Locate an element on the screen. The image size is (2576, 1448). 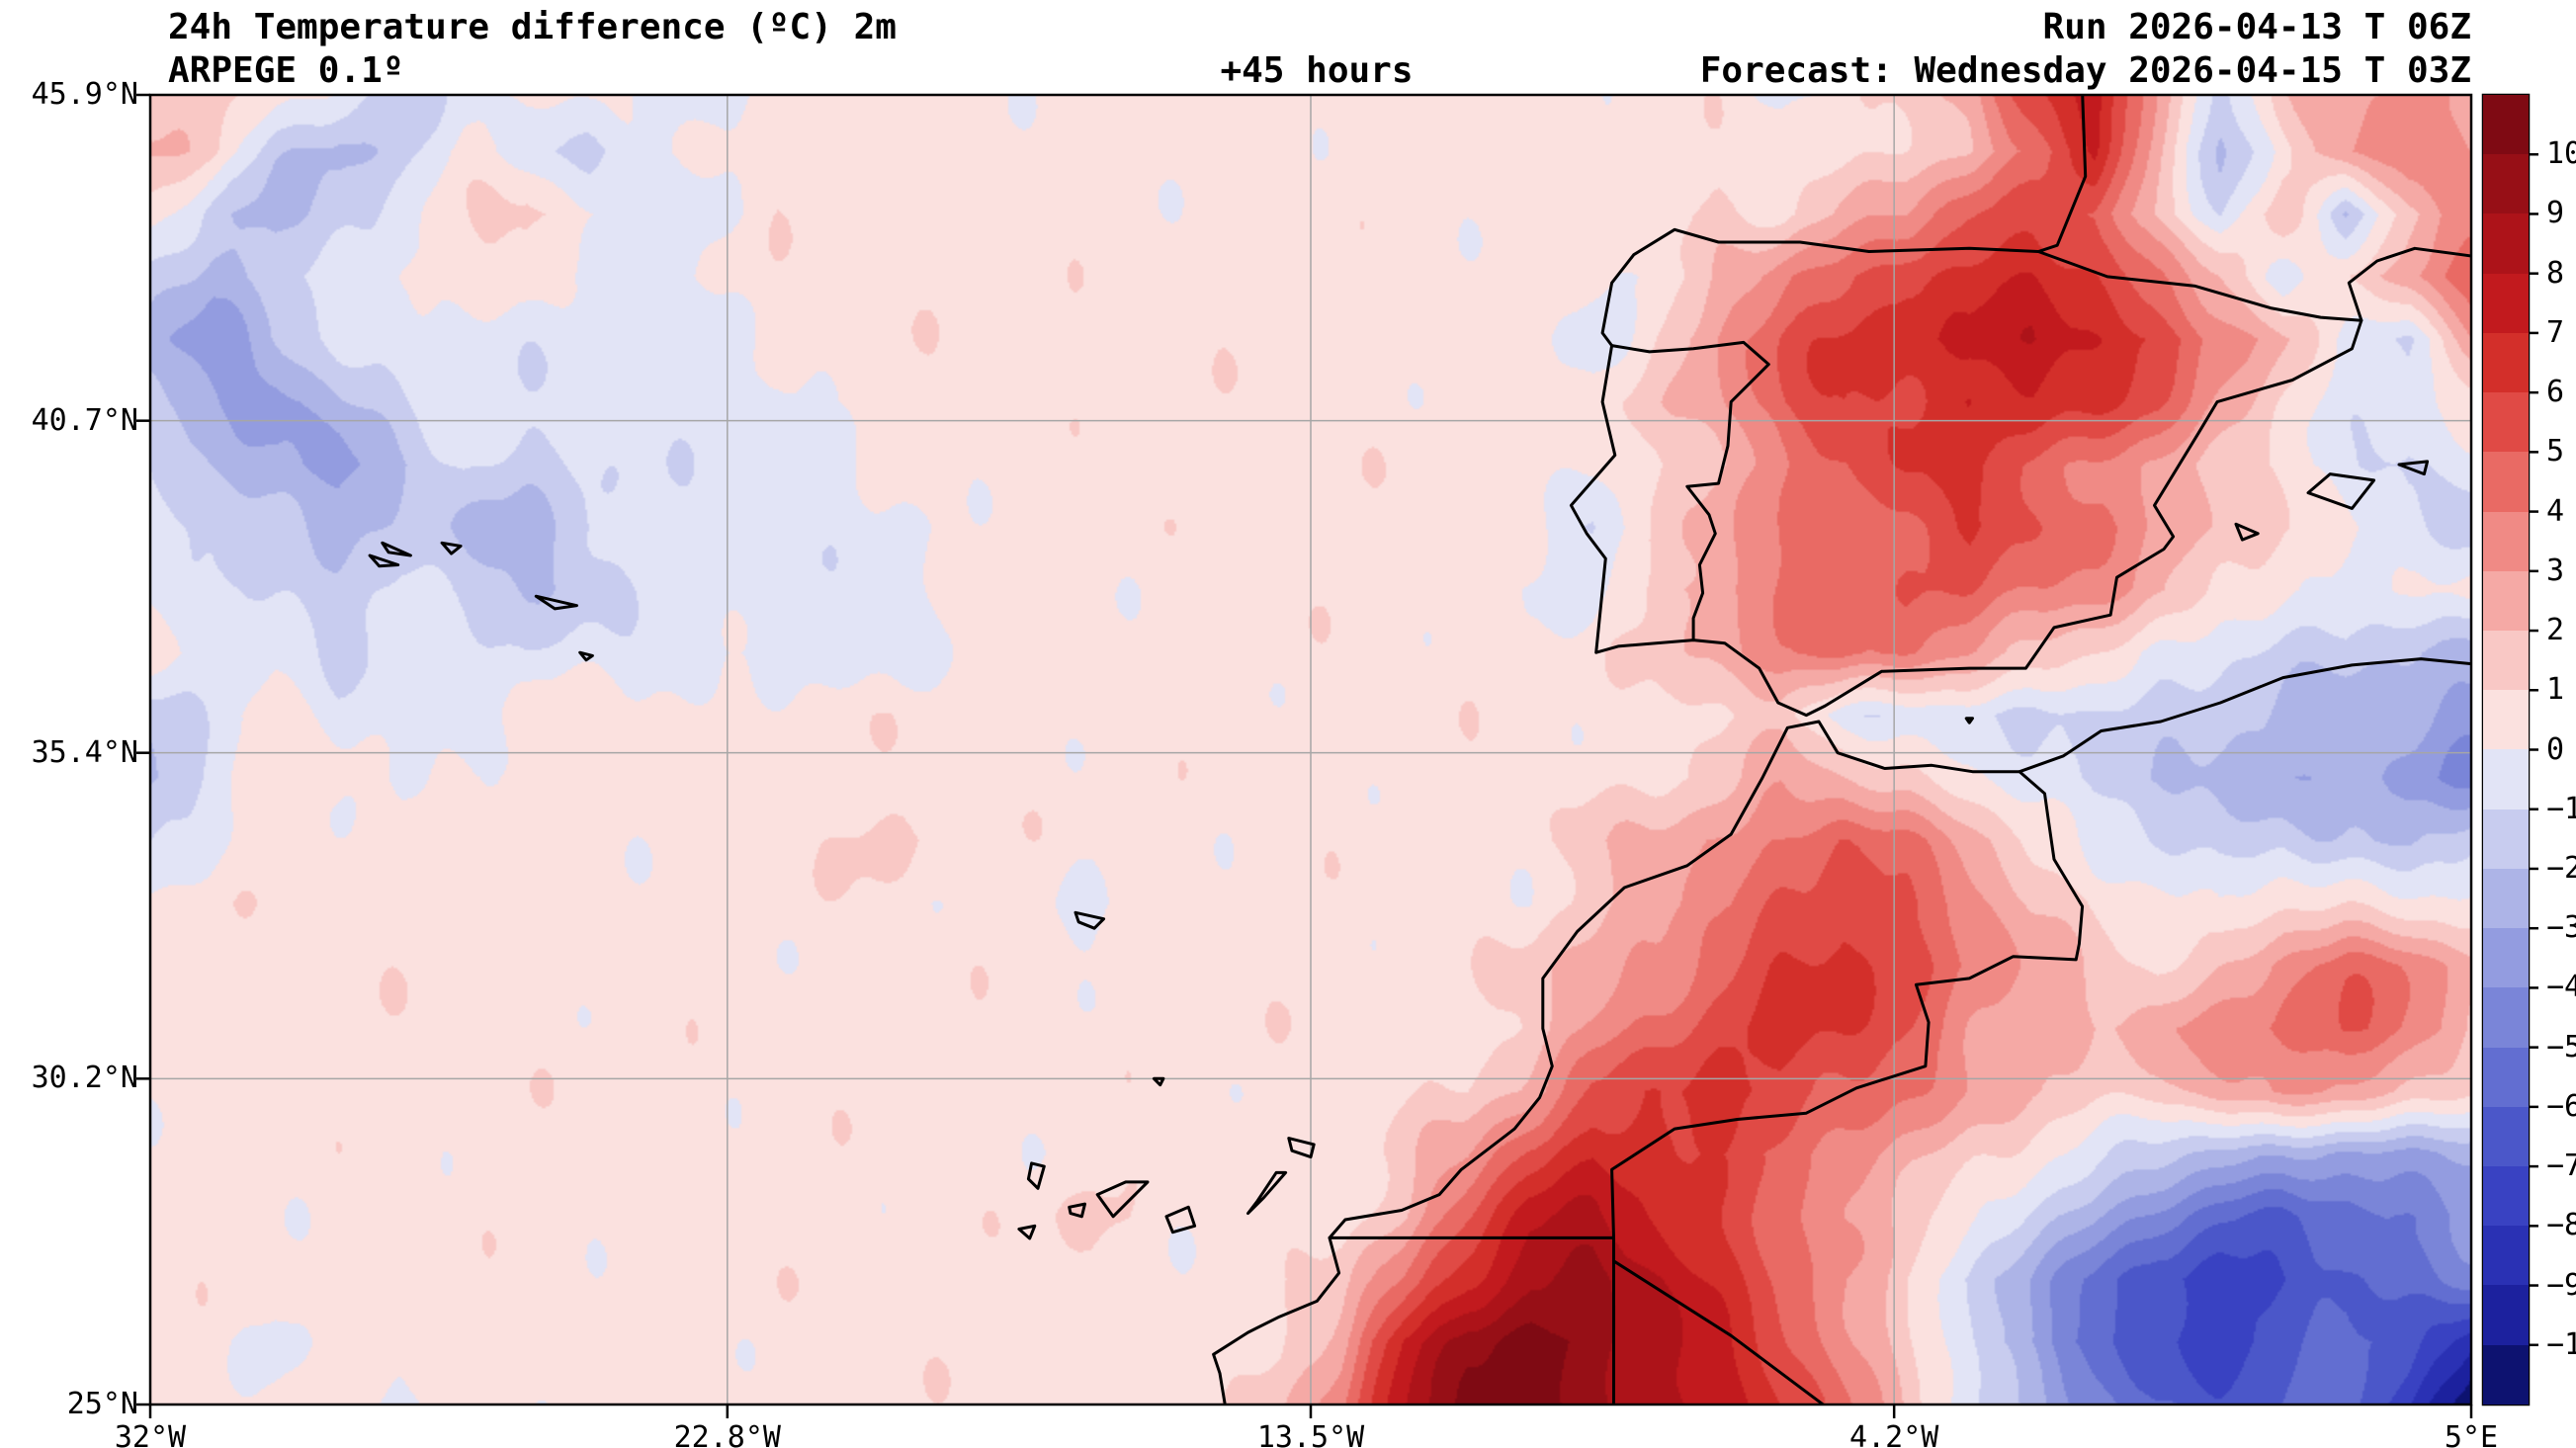
colorbar-tick-label: 7 is located at coordinates (2555, 332).